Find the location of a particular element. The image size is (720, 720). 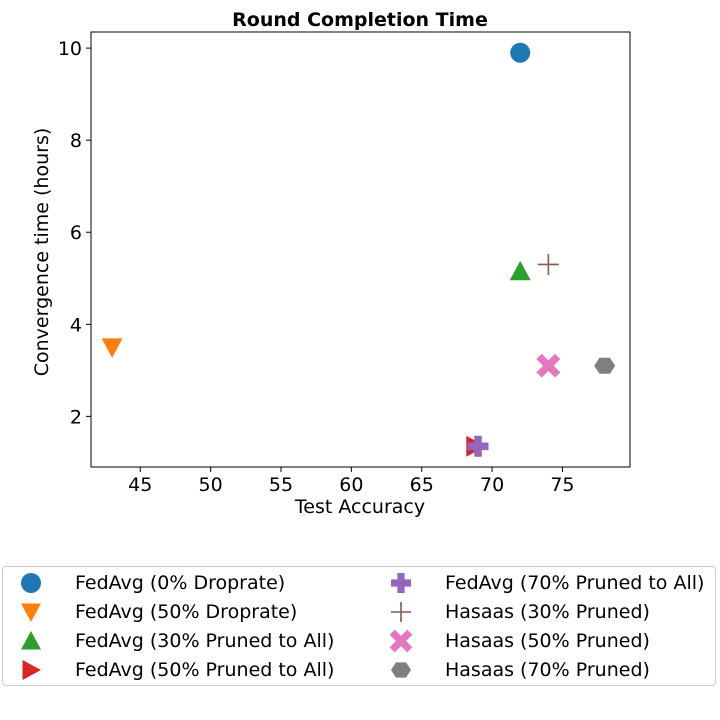

legend-item: FedAvg (50% Pruned to All) is located at coordinates (173, 670).